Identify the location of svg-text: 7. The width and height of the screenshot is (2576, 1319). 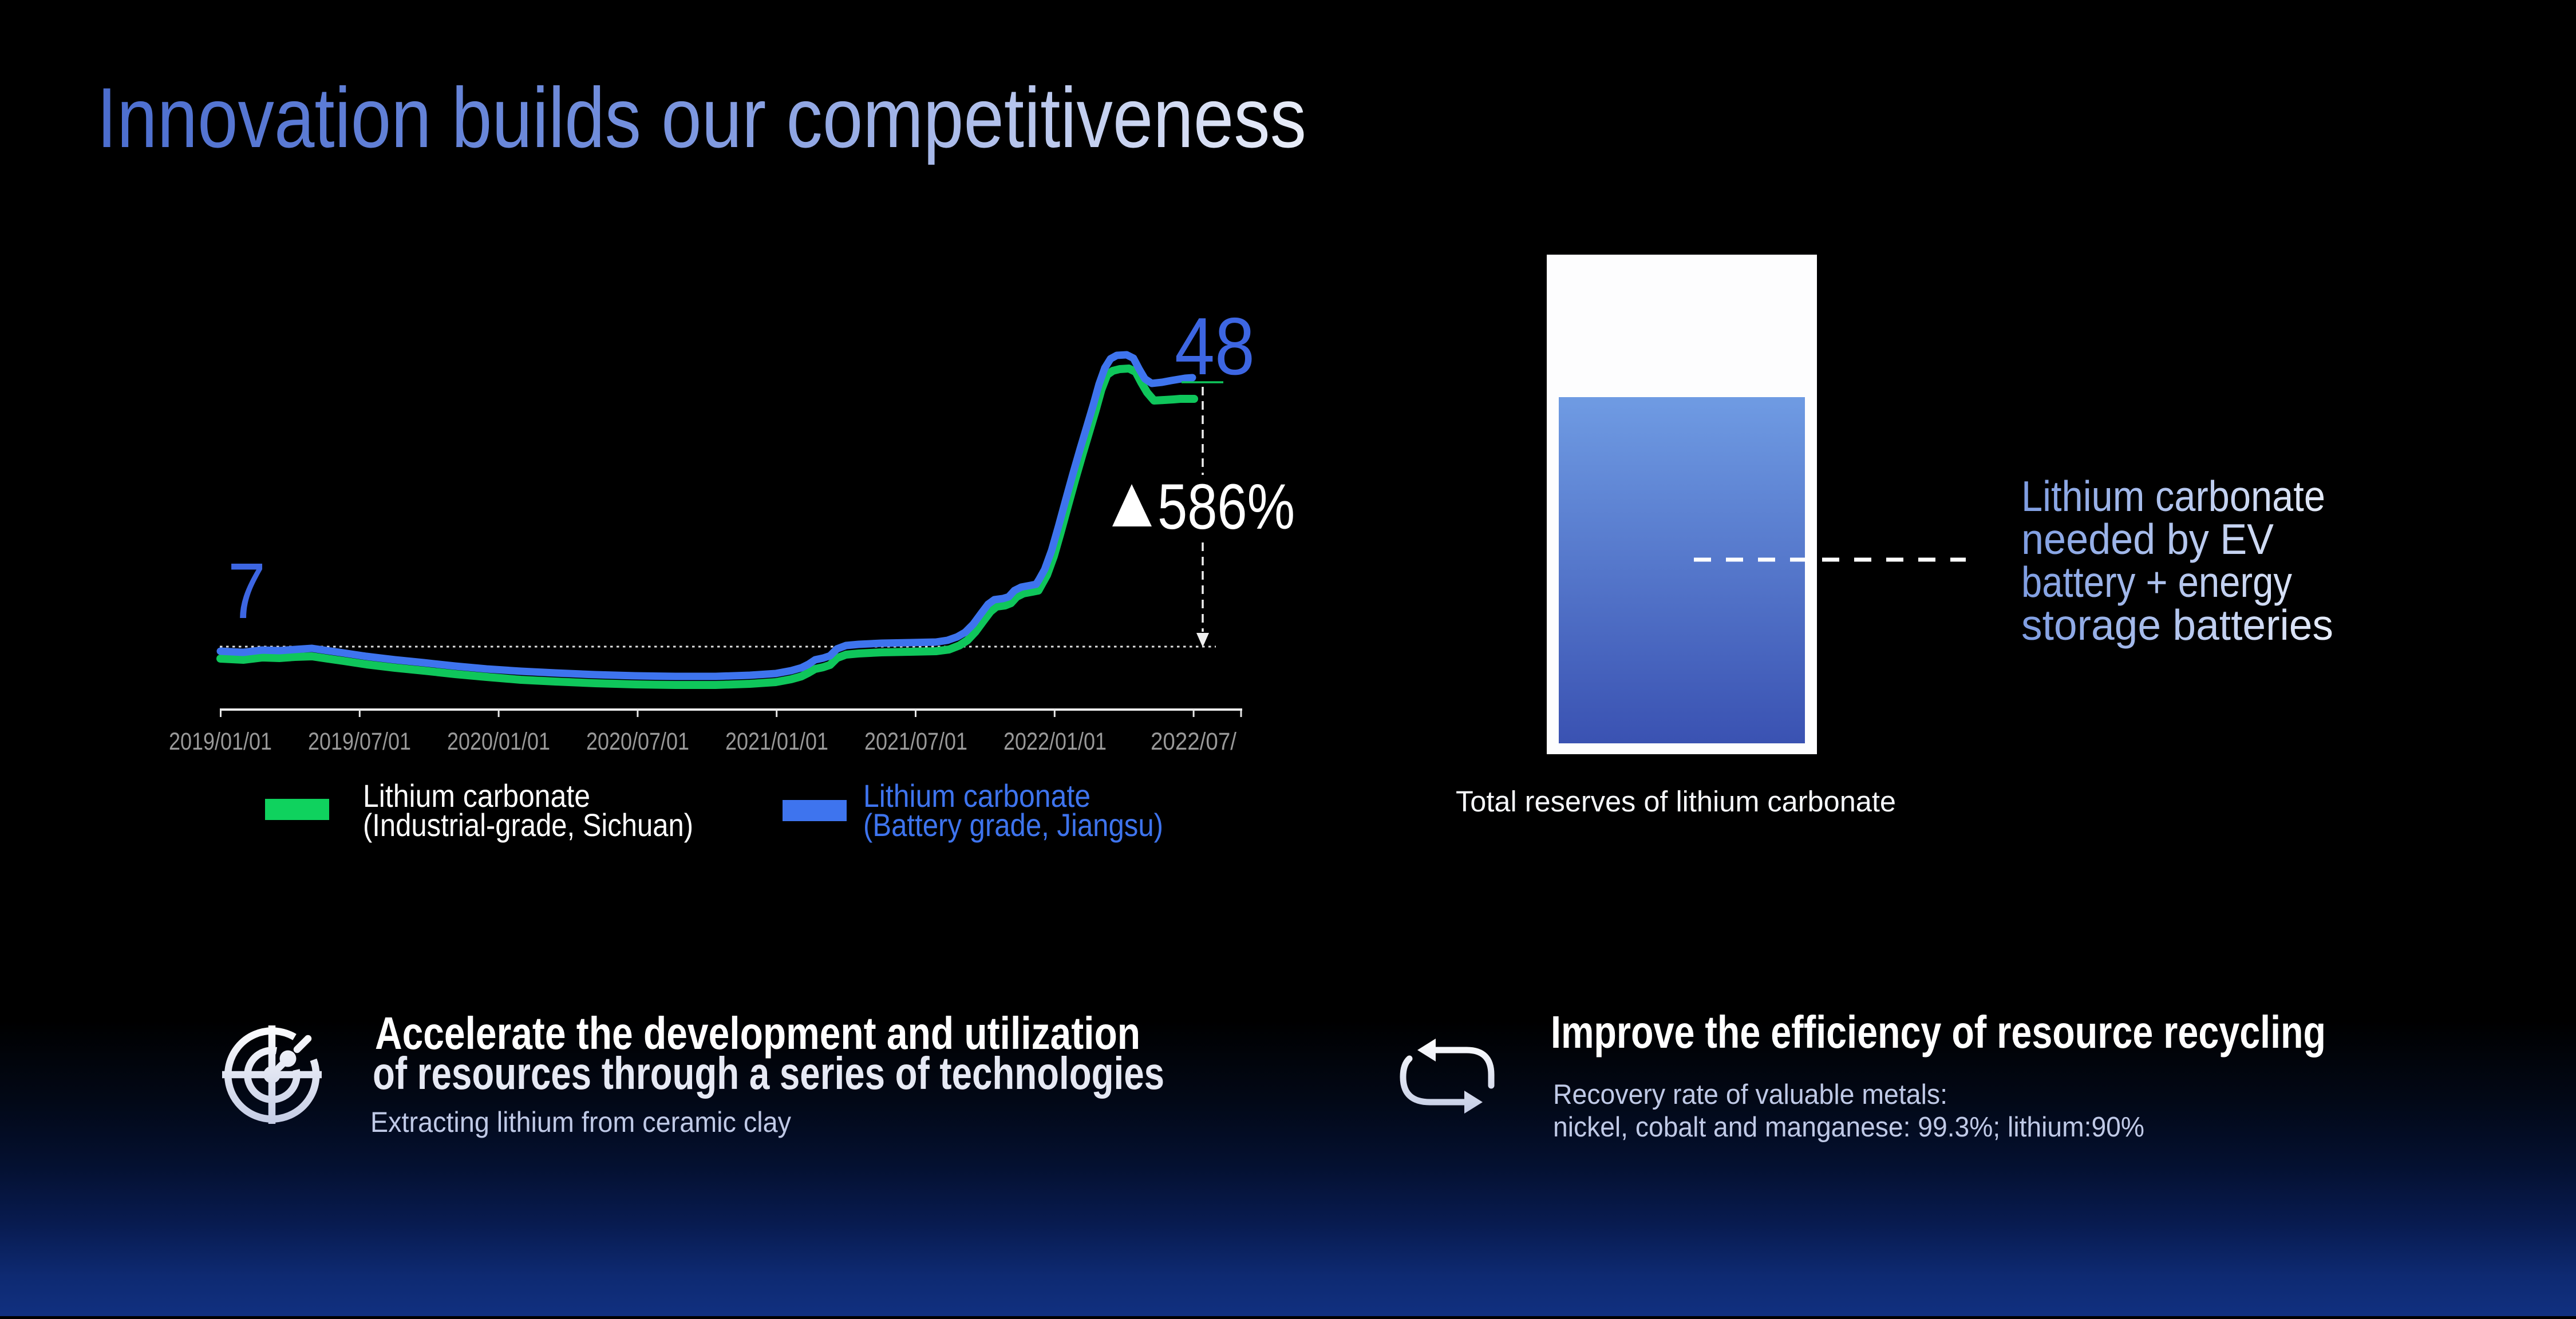
(247, 591).